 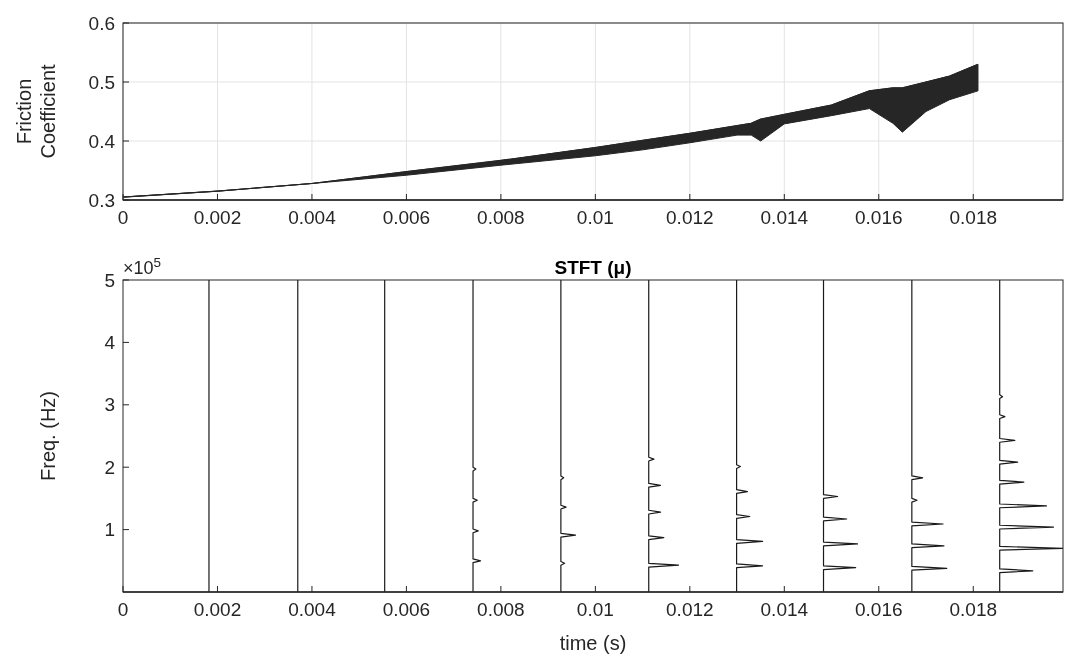 I want to click on y-tick-label: 4, so click(x=110, y=343).